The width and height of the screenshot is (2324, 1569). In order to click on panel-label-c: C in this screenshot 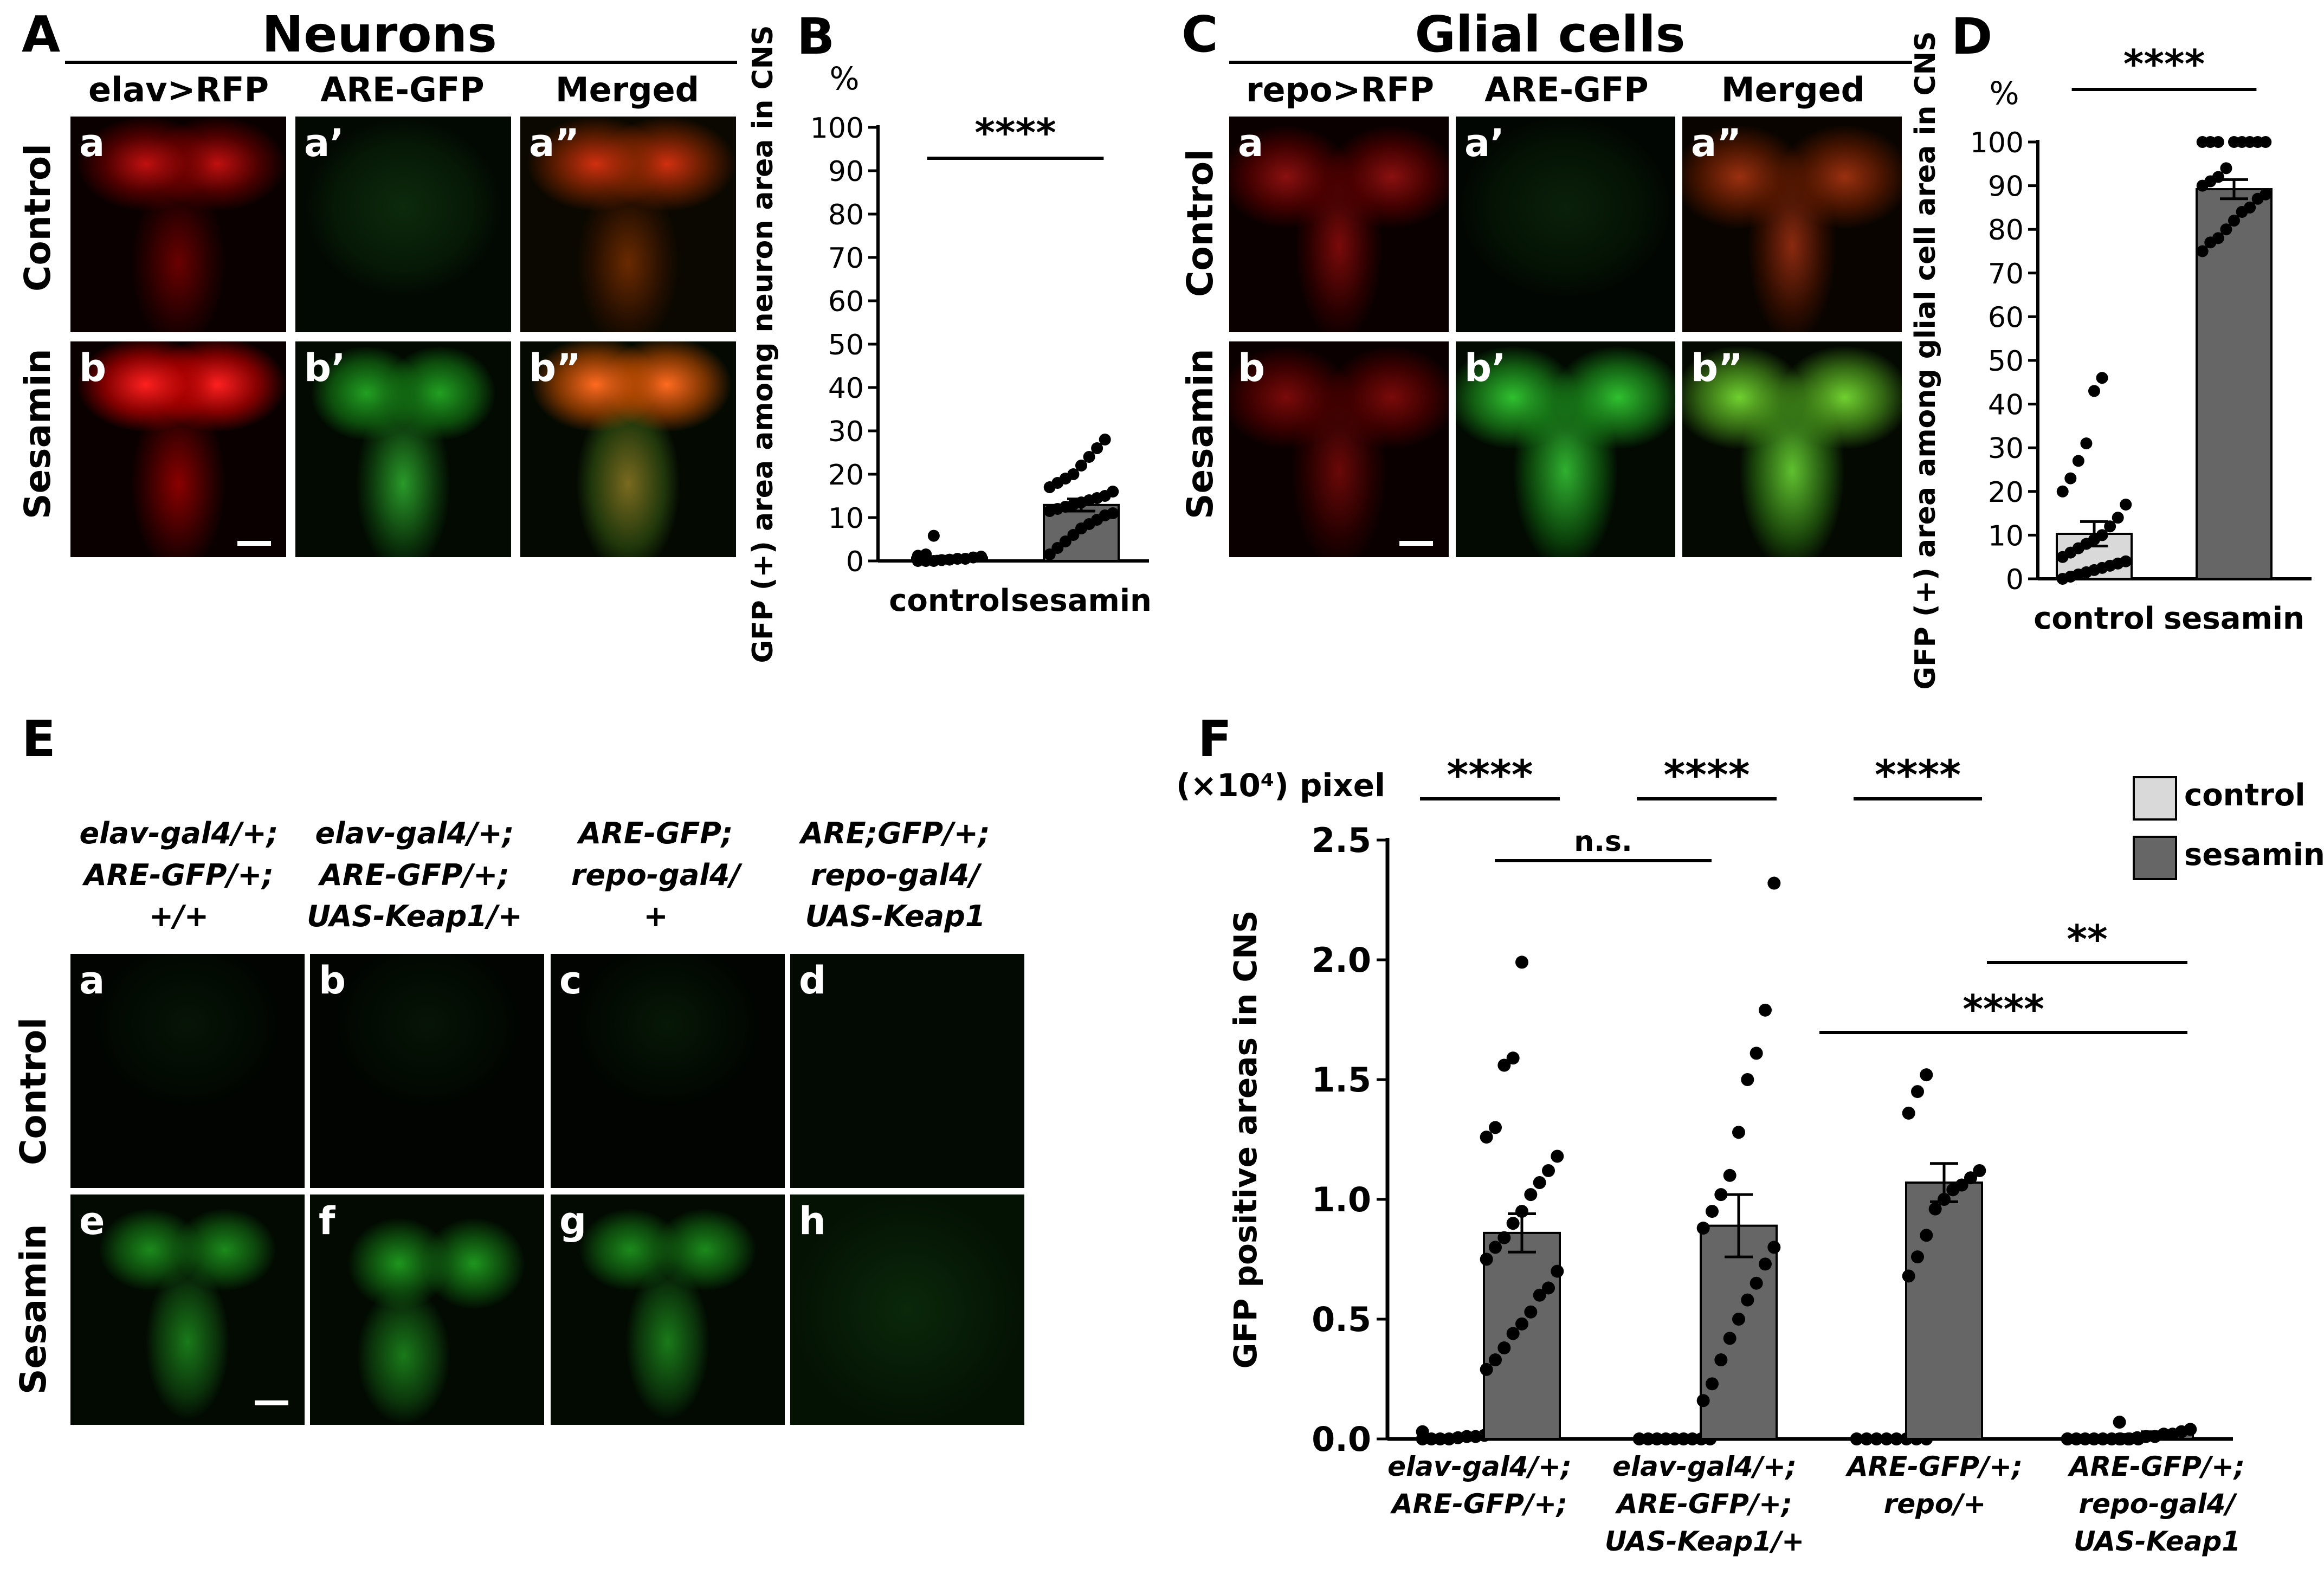, I will do `click(1200, 34)`.